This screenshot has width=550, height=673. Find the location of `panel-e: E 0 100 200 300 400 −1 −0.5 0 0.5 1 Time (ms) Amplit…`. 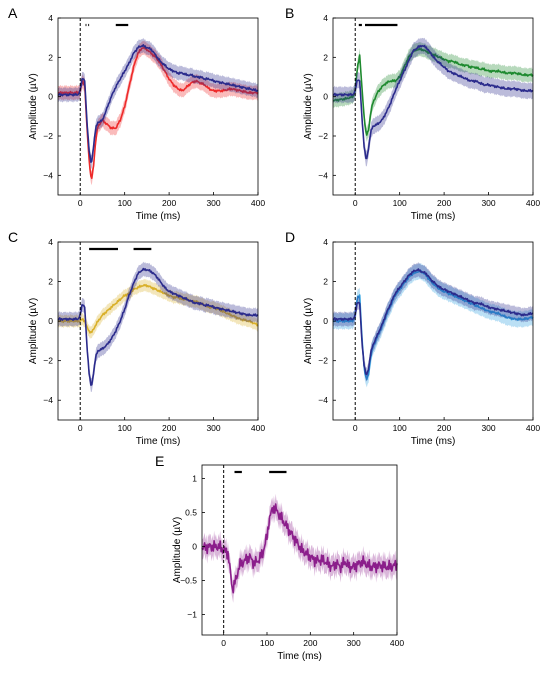

panel-e: E 0 100 200 300 400 −1 −0.5 0 0.5 1 Time (ms) Amplit… is located at coordinates (279, 557).